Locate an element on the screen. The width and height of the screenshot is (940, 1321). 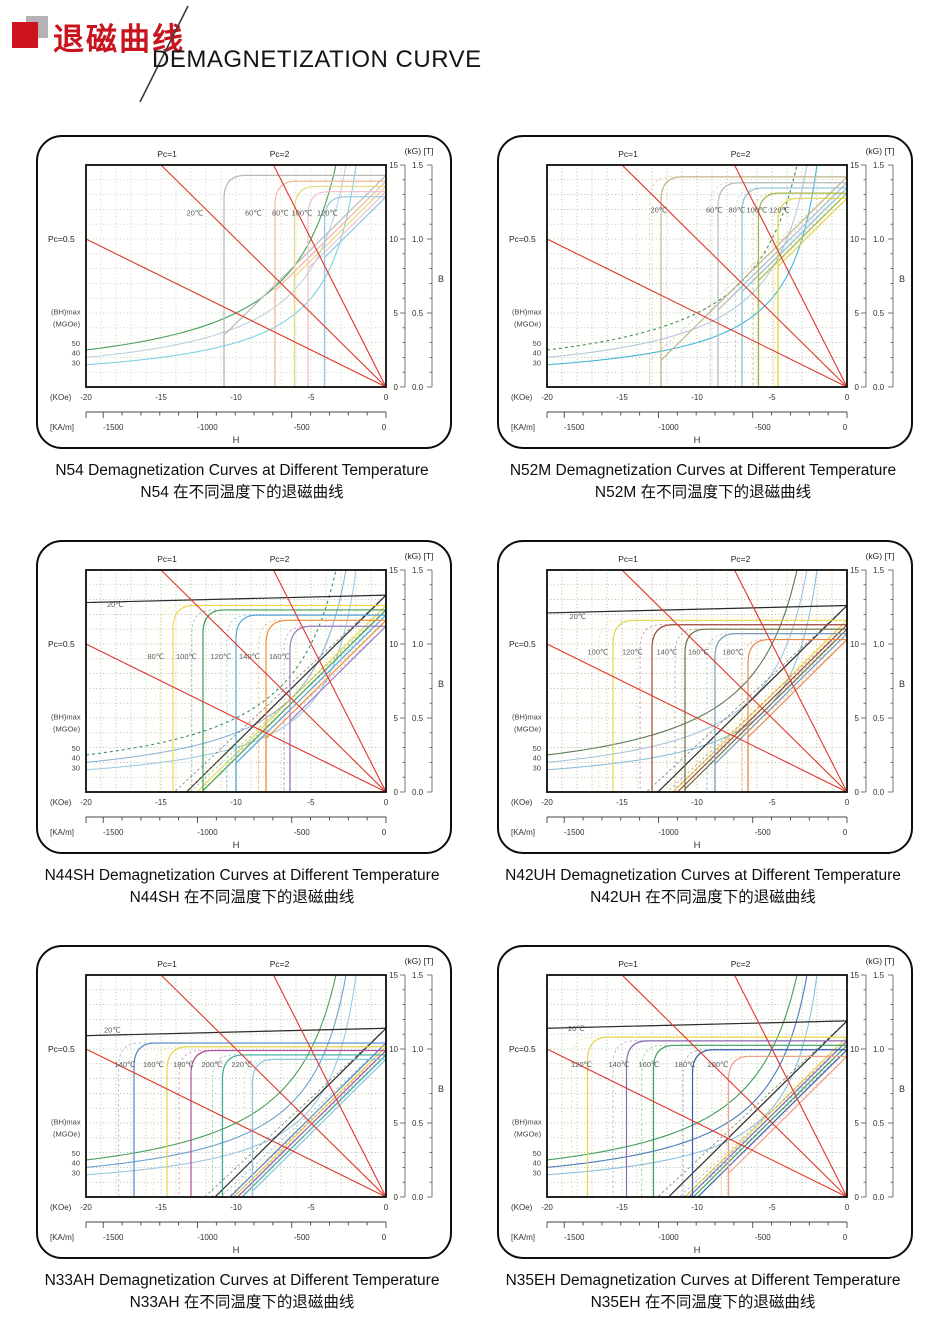
normal-si-120℃ is located at coordinates (756, 708).